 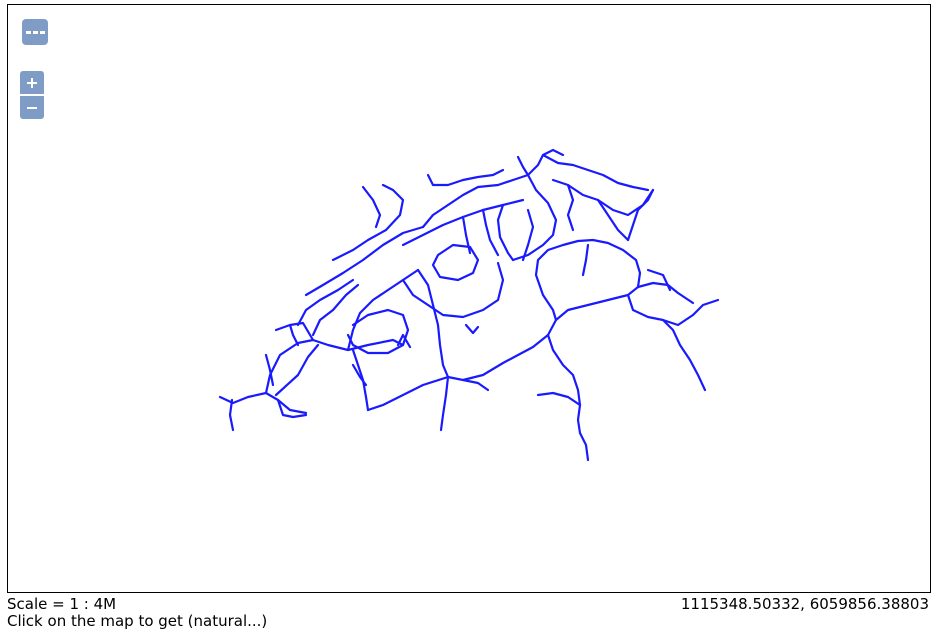 I want to click on mouse-coordinates: 1115348.50332, 6059856.38803, so click(x=804, y=604).